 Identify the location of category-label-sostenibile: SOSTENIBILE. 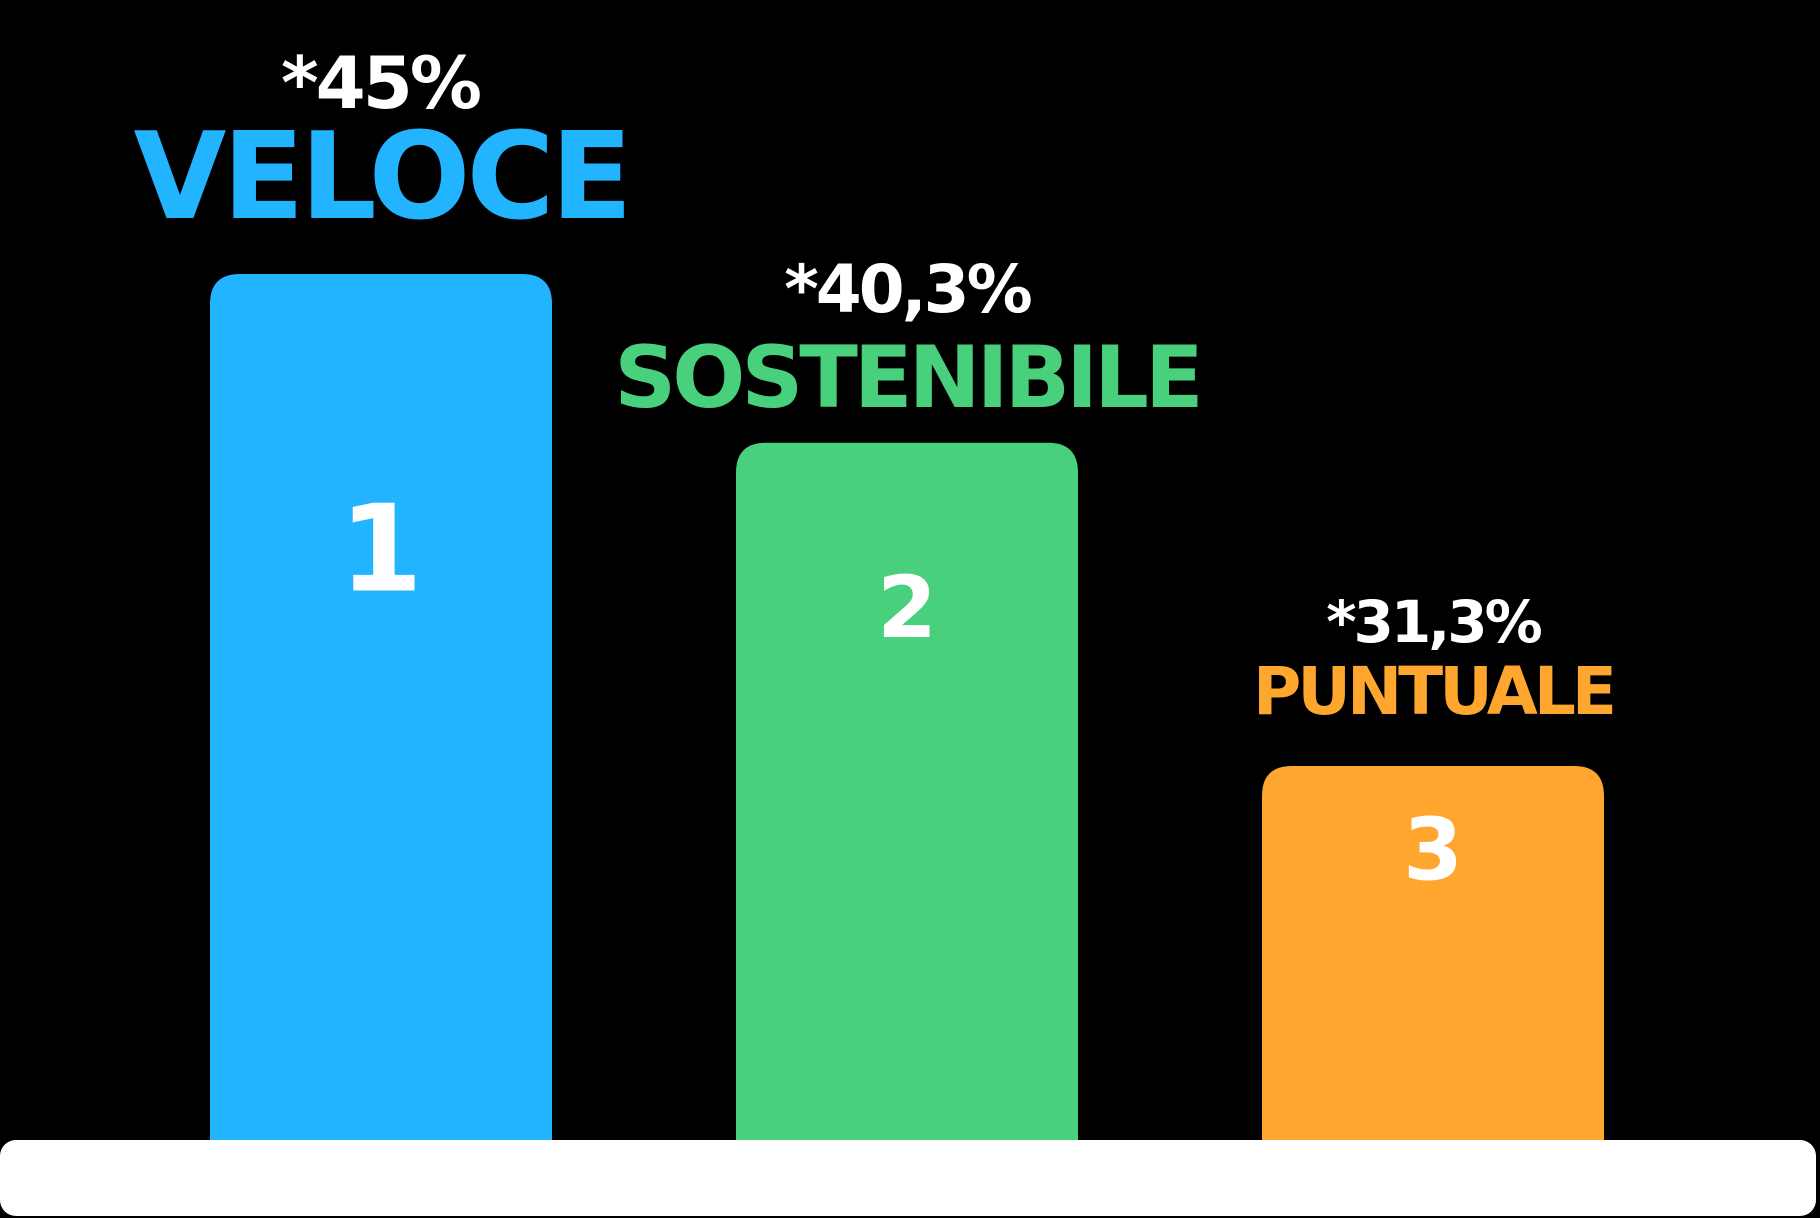
(906, 378).